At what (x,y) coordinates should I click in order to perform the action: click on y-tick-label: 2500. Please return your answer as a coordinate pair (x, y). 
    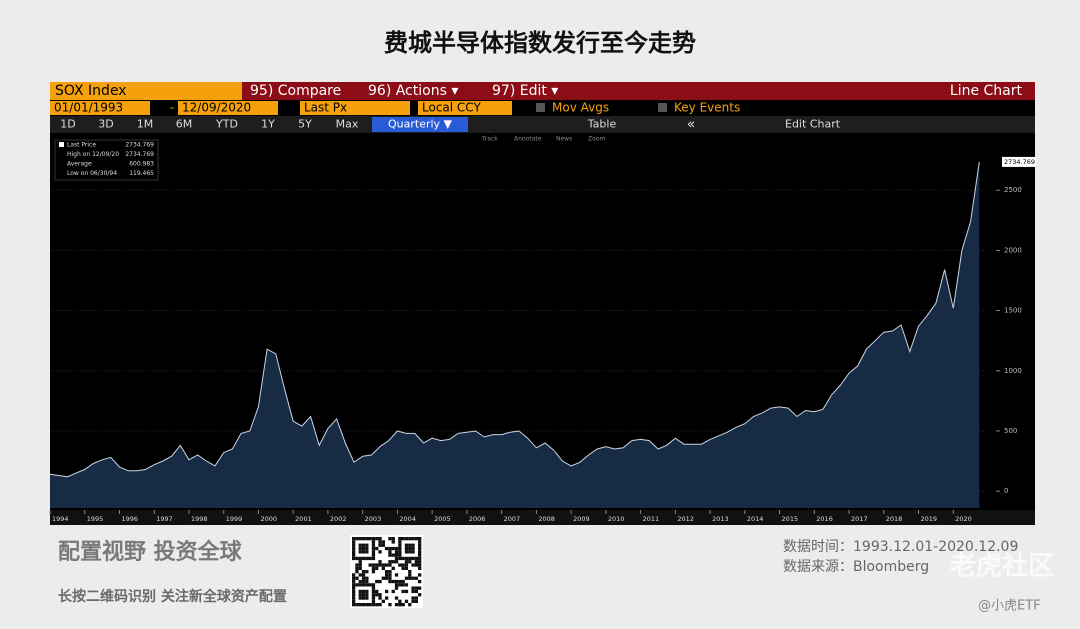
    Looking at the image, I should click on (1013, 190).